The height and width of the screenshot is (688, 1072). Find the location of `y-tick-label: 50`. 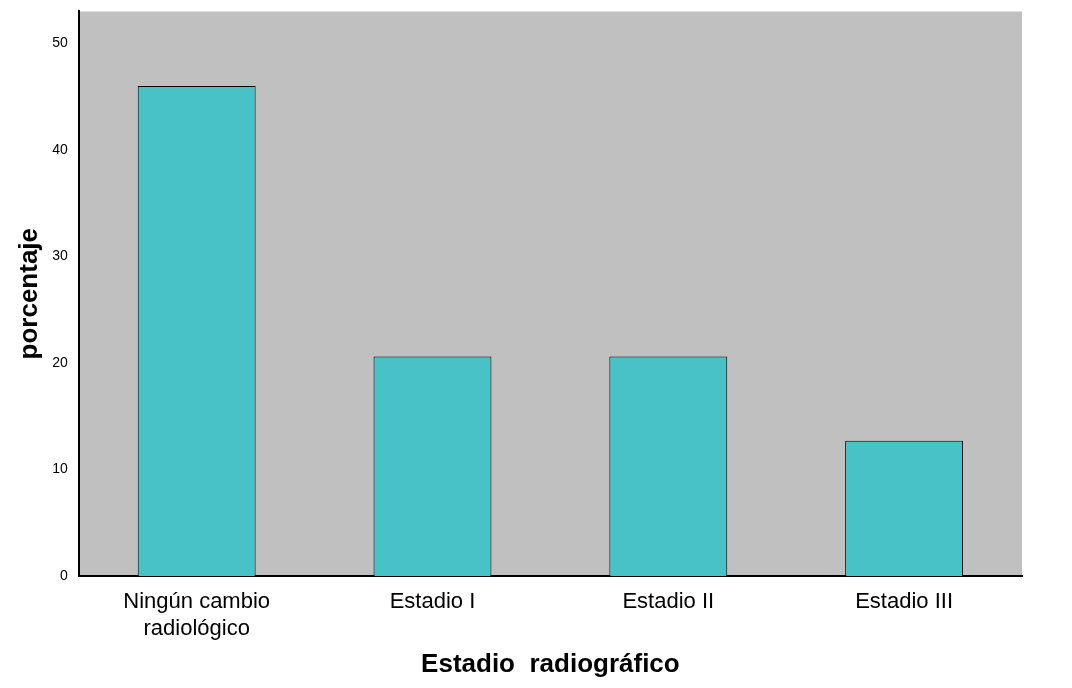

y-tick-label: 50 is located at coordinates (60, 42).